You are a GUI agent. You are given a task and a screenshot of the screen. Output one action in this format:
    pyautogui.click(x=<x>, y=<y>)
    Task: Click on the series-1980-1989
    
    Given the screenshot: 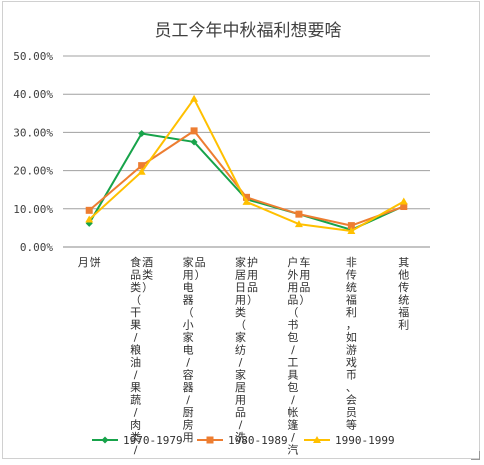 What is the action you would take?
    pyautogui.click(x=246, y=178)
    